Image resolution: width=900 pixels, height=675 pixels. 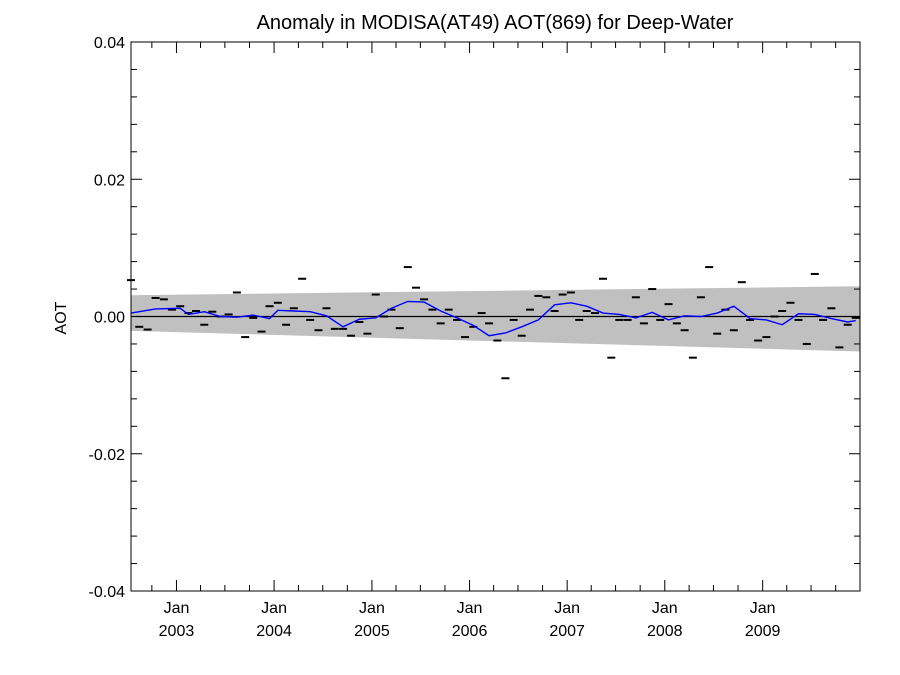 What do you see at coordinates (177, 631) in the screenshot?
I see `x-tick-year-label: 2003` at bounding box center [177, 631].